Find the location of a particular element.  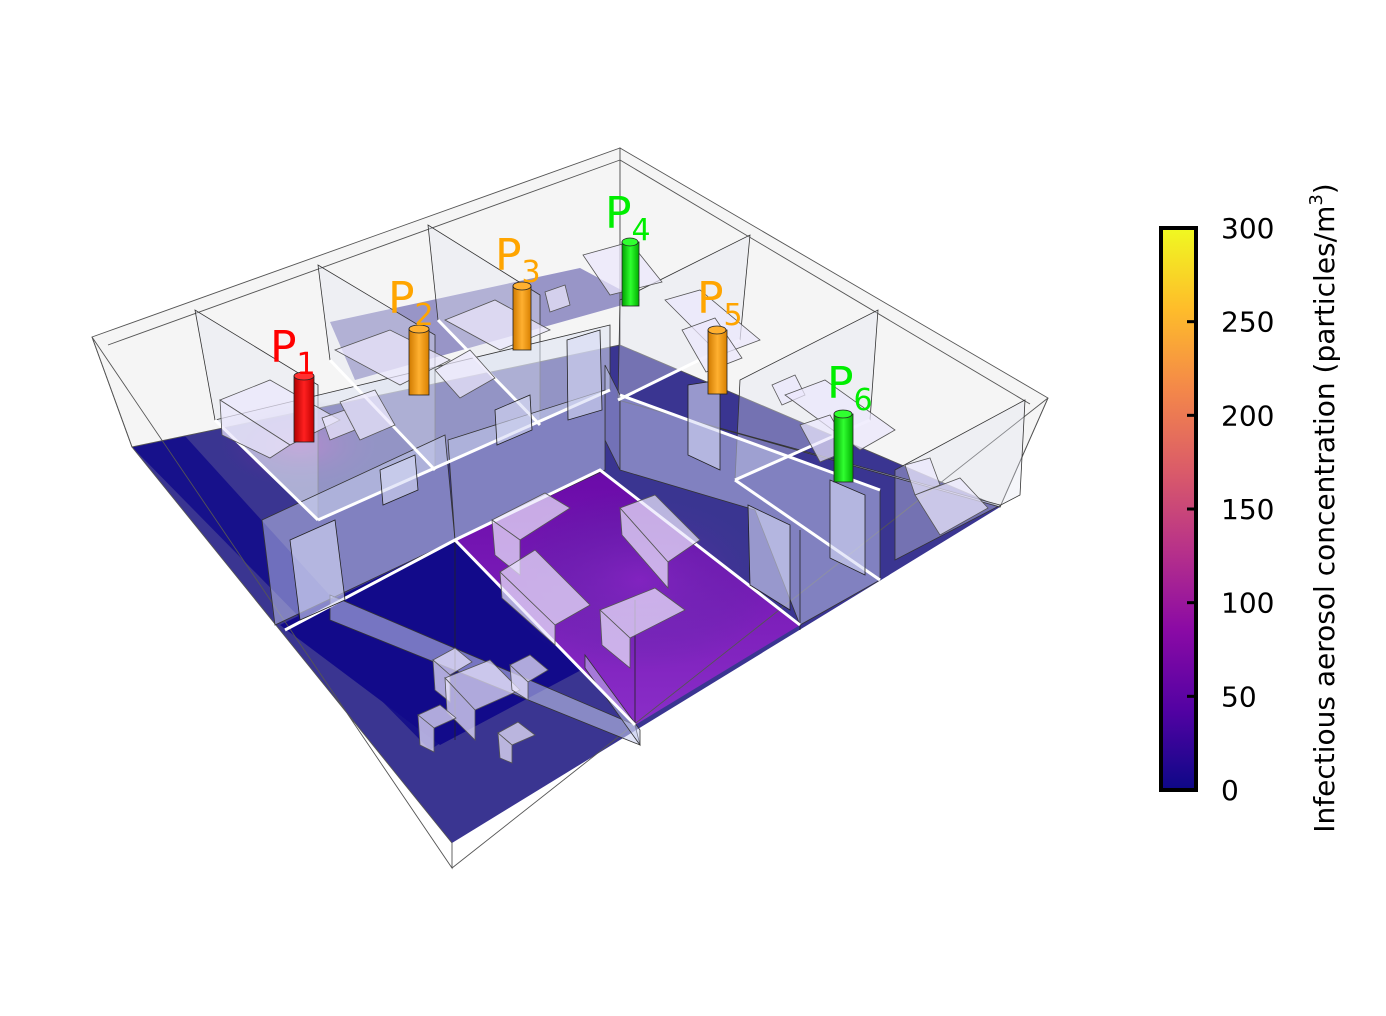

table-conference-right-side is located at coordinates (644, 548).